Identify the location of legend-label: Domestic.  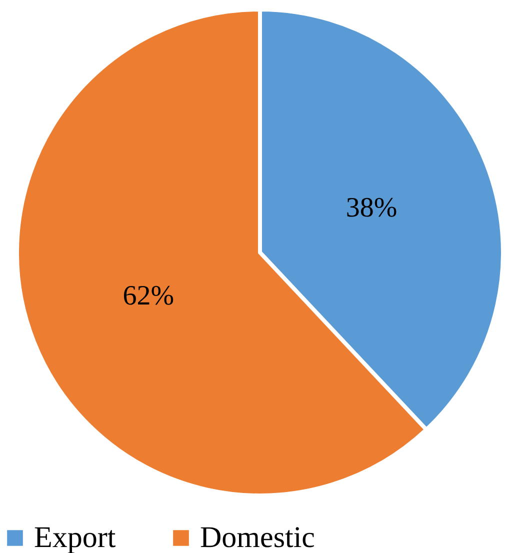
(257, 537).